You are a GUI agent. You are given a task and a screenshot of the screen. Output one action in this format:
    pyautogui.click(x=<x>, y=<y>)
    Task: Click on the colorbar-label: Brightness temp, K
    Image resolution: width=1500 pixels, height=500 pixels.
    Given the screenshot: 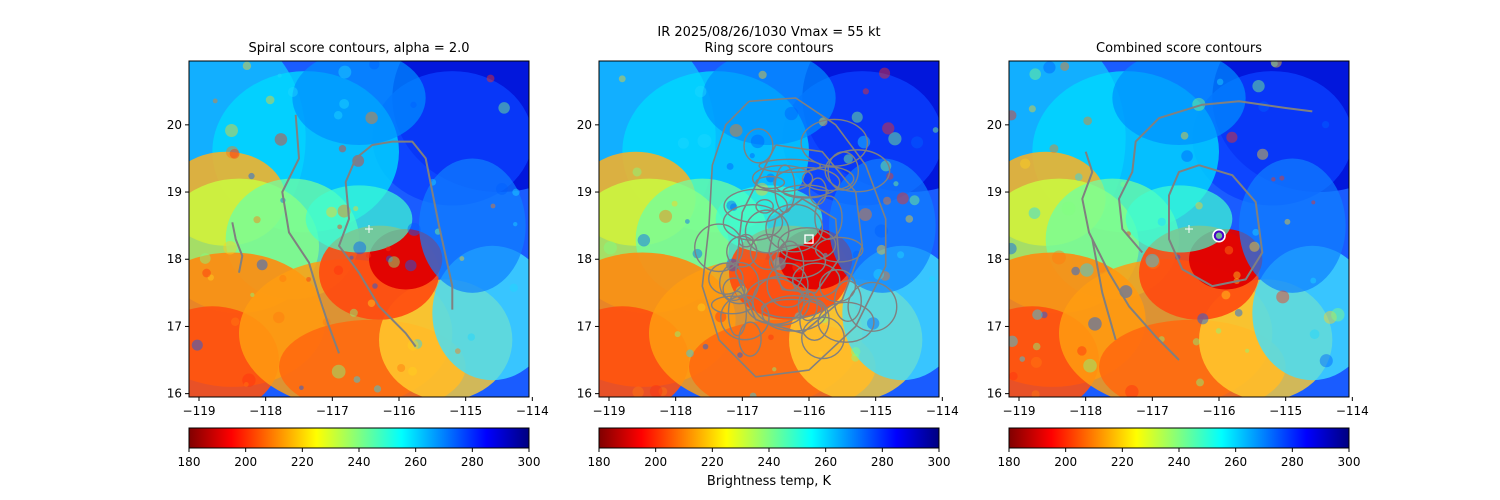 What is the action you would take?
    pyautogui.click(x=769, y=481)
    